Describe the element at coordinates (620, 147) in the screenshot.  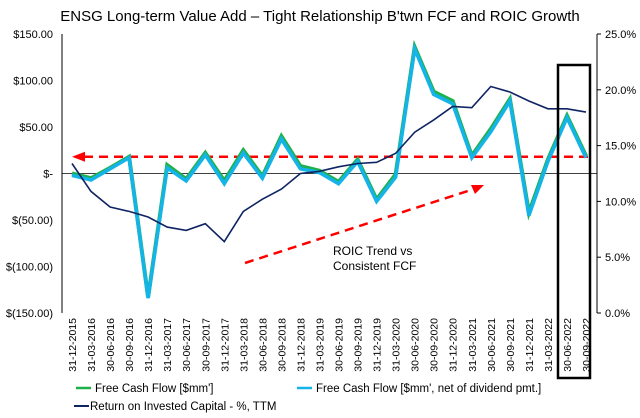
I see `right-tick-label: 15.0%` at that location.